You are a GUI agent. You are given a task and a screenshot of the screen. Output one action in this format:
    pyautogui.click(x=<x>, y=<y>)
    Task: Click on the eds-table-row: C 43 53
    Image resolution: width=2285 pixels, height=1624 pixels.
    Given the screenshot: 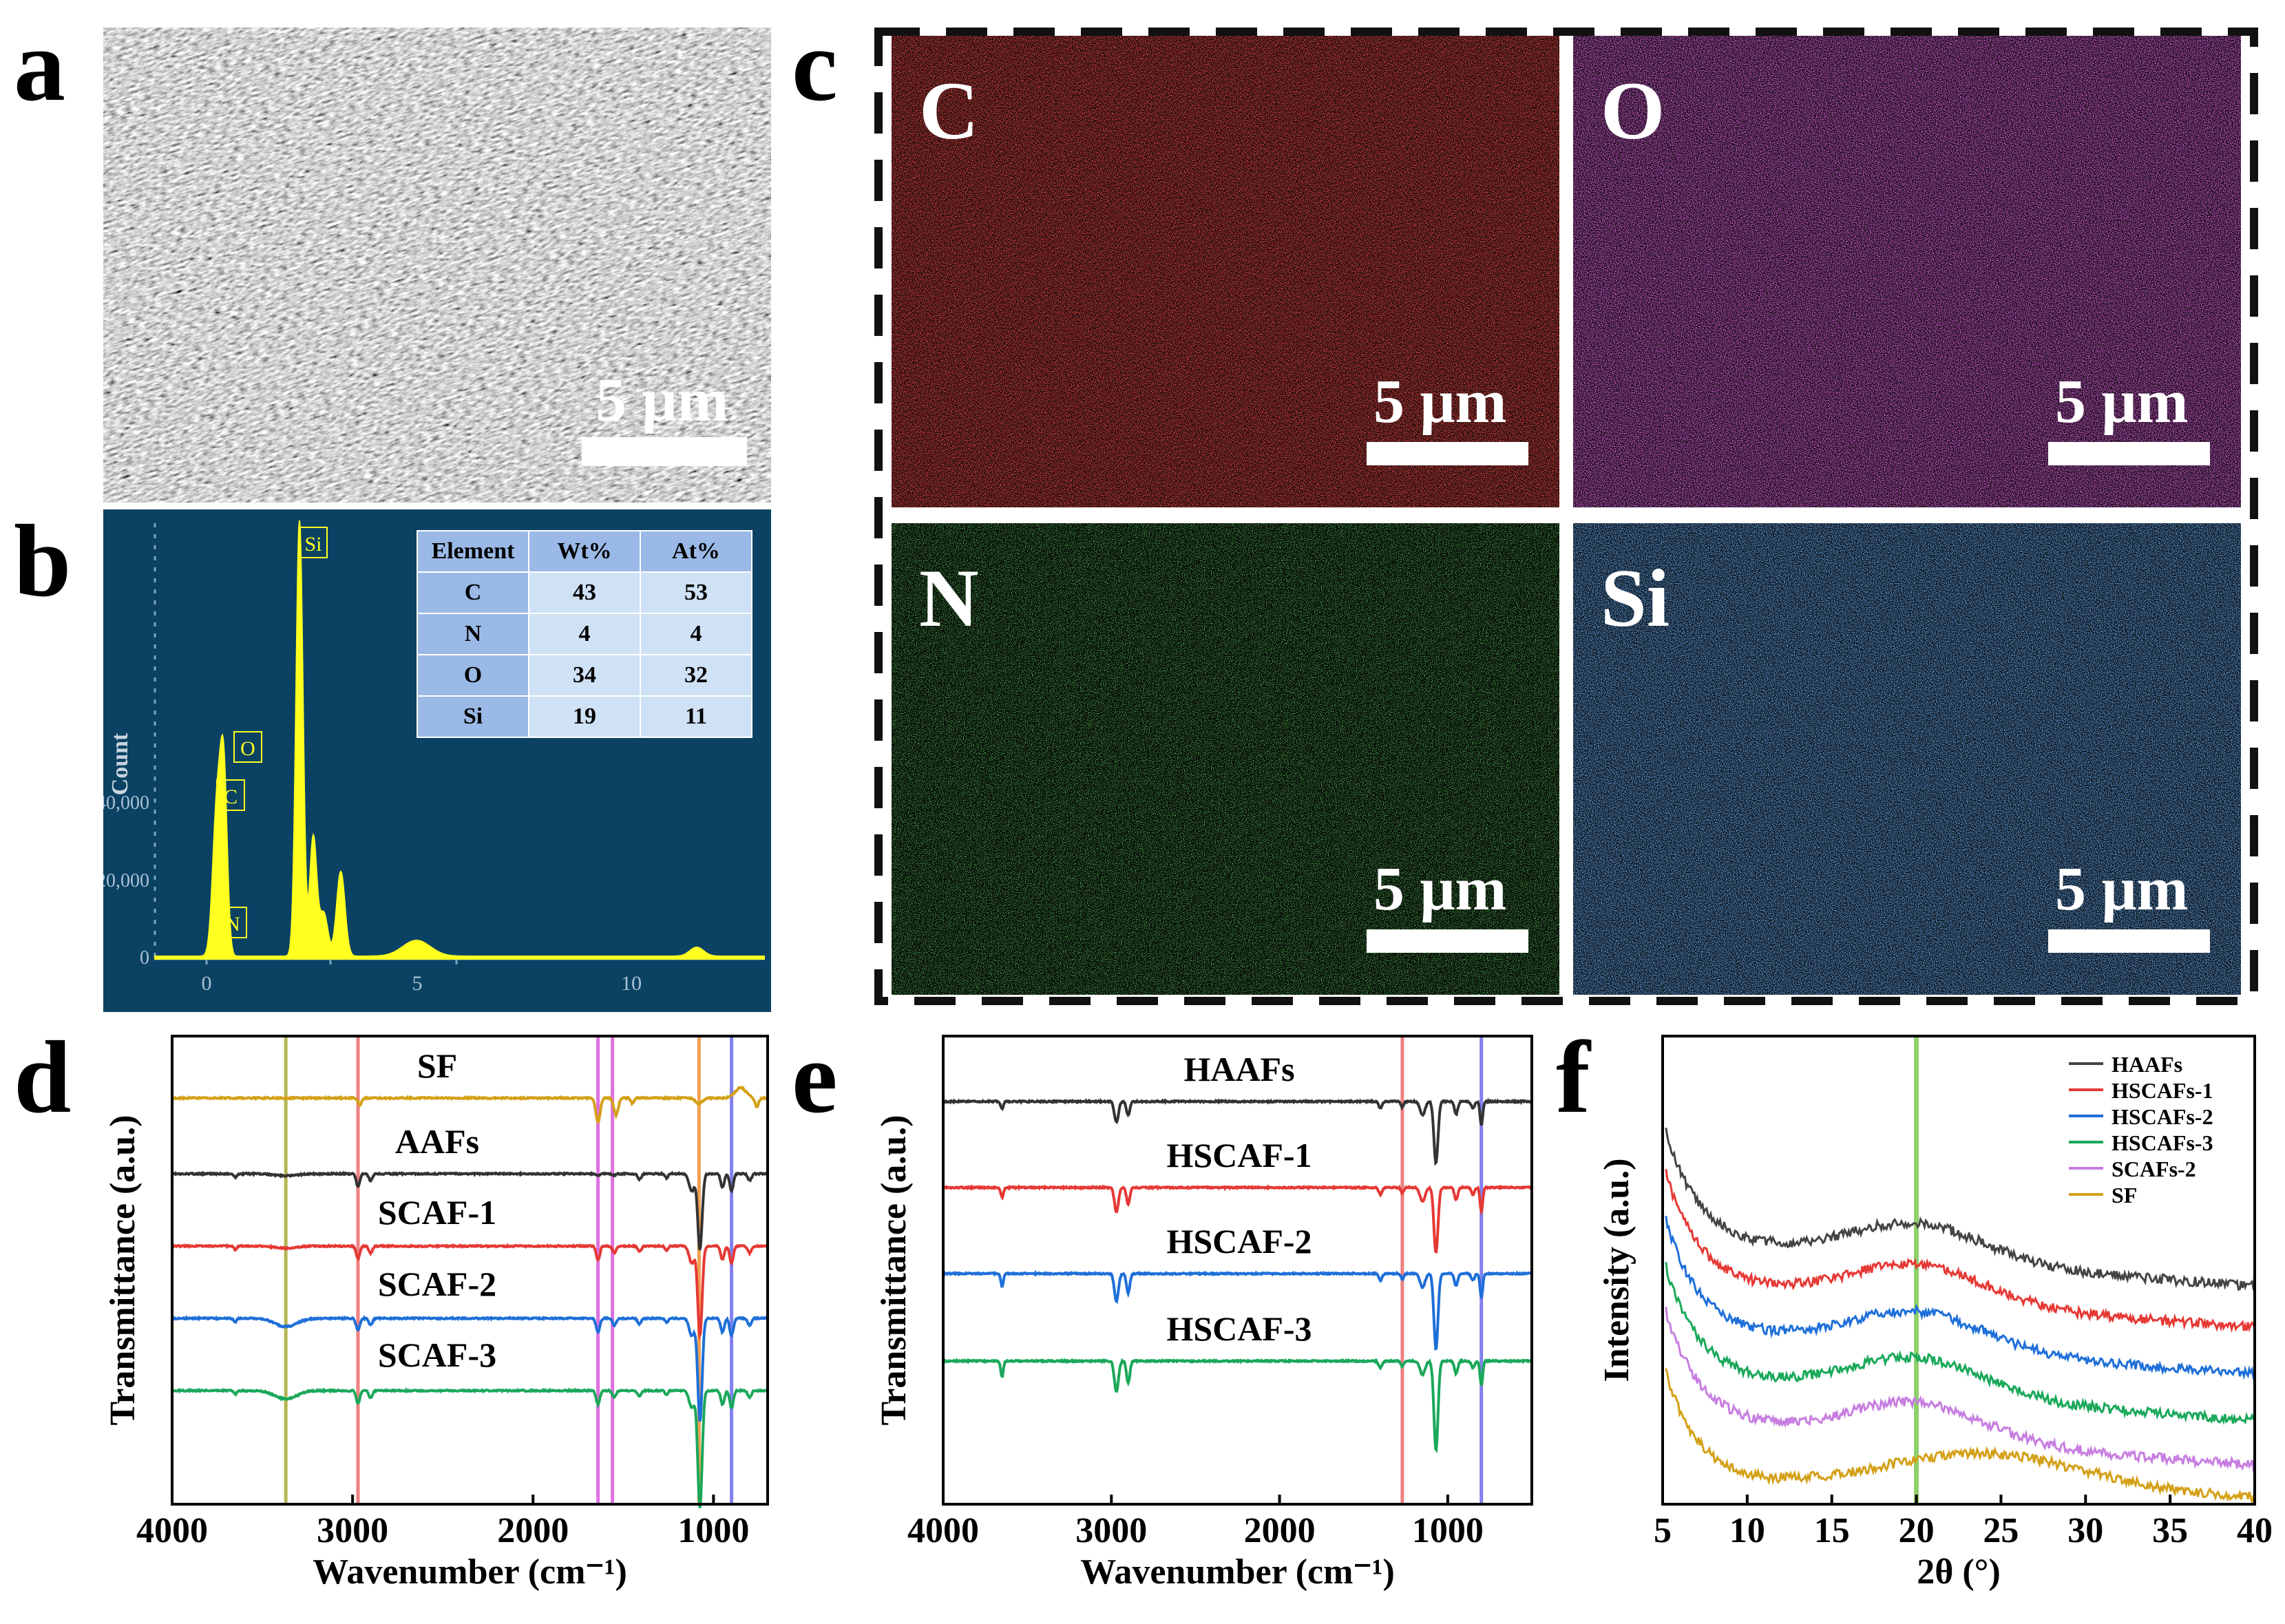 What is the action you would take?
    pyautogui.click(x=584, y=593)
    